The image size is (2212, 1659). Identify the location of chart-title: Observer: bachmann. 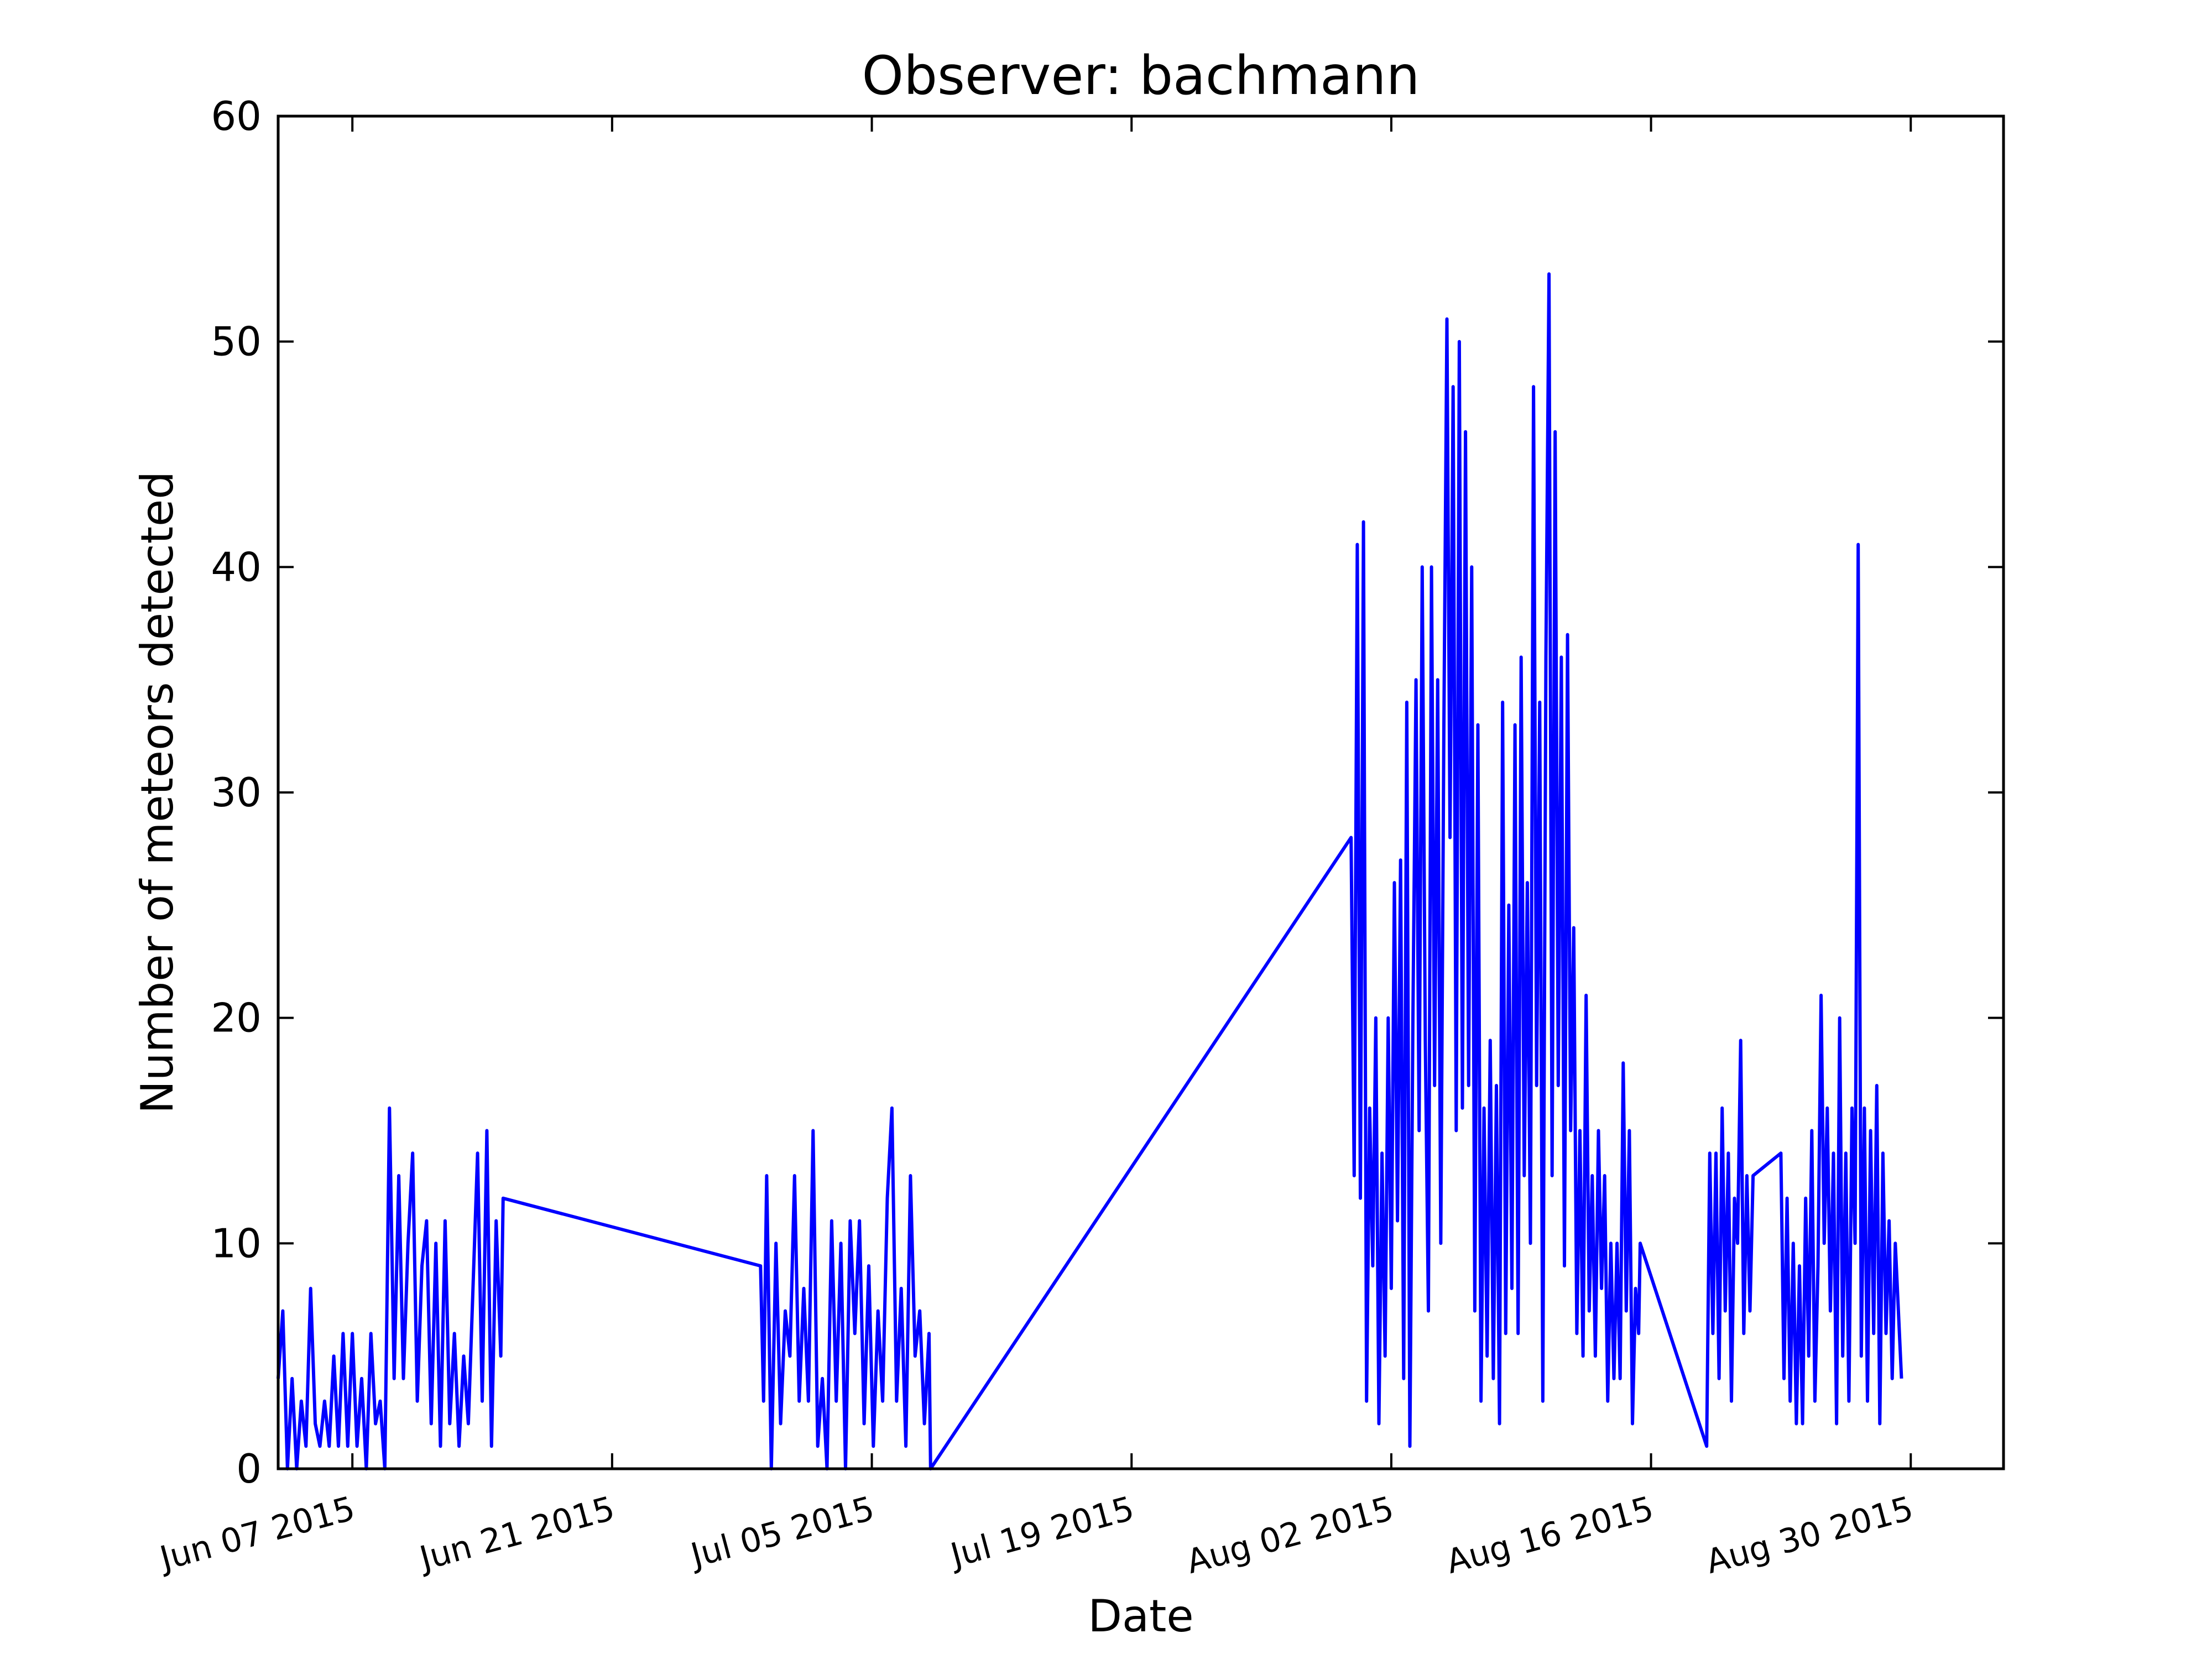
(1141, 76).